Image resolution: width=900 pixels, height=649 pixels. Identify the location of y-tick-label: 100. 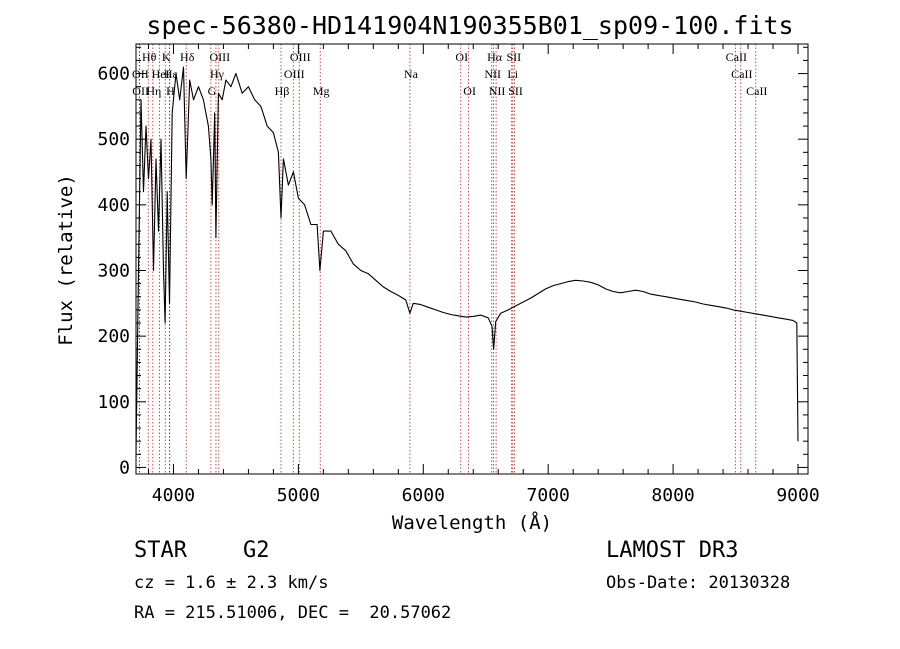
(113, 402).